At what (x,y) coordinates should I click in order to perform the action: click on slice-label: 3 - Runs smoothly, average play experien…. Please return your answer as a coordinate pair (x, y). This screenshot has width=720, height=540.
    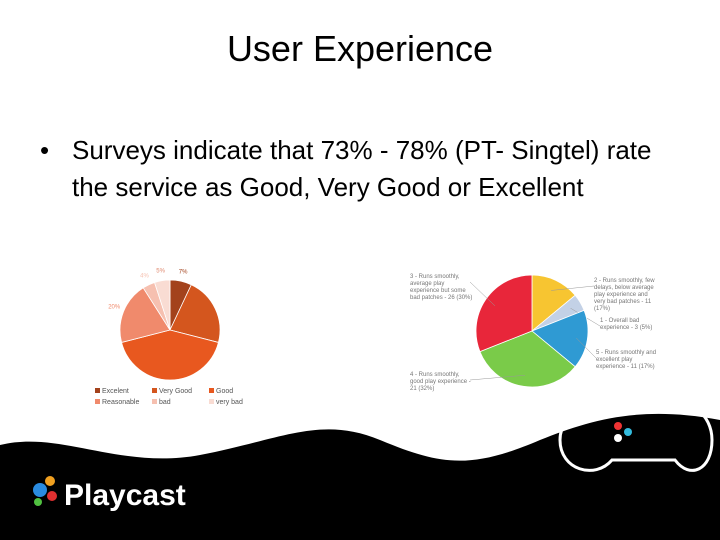
    Looking at the image, I should click on (441, 287).